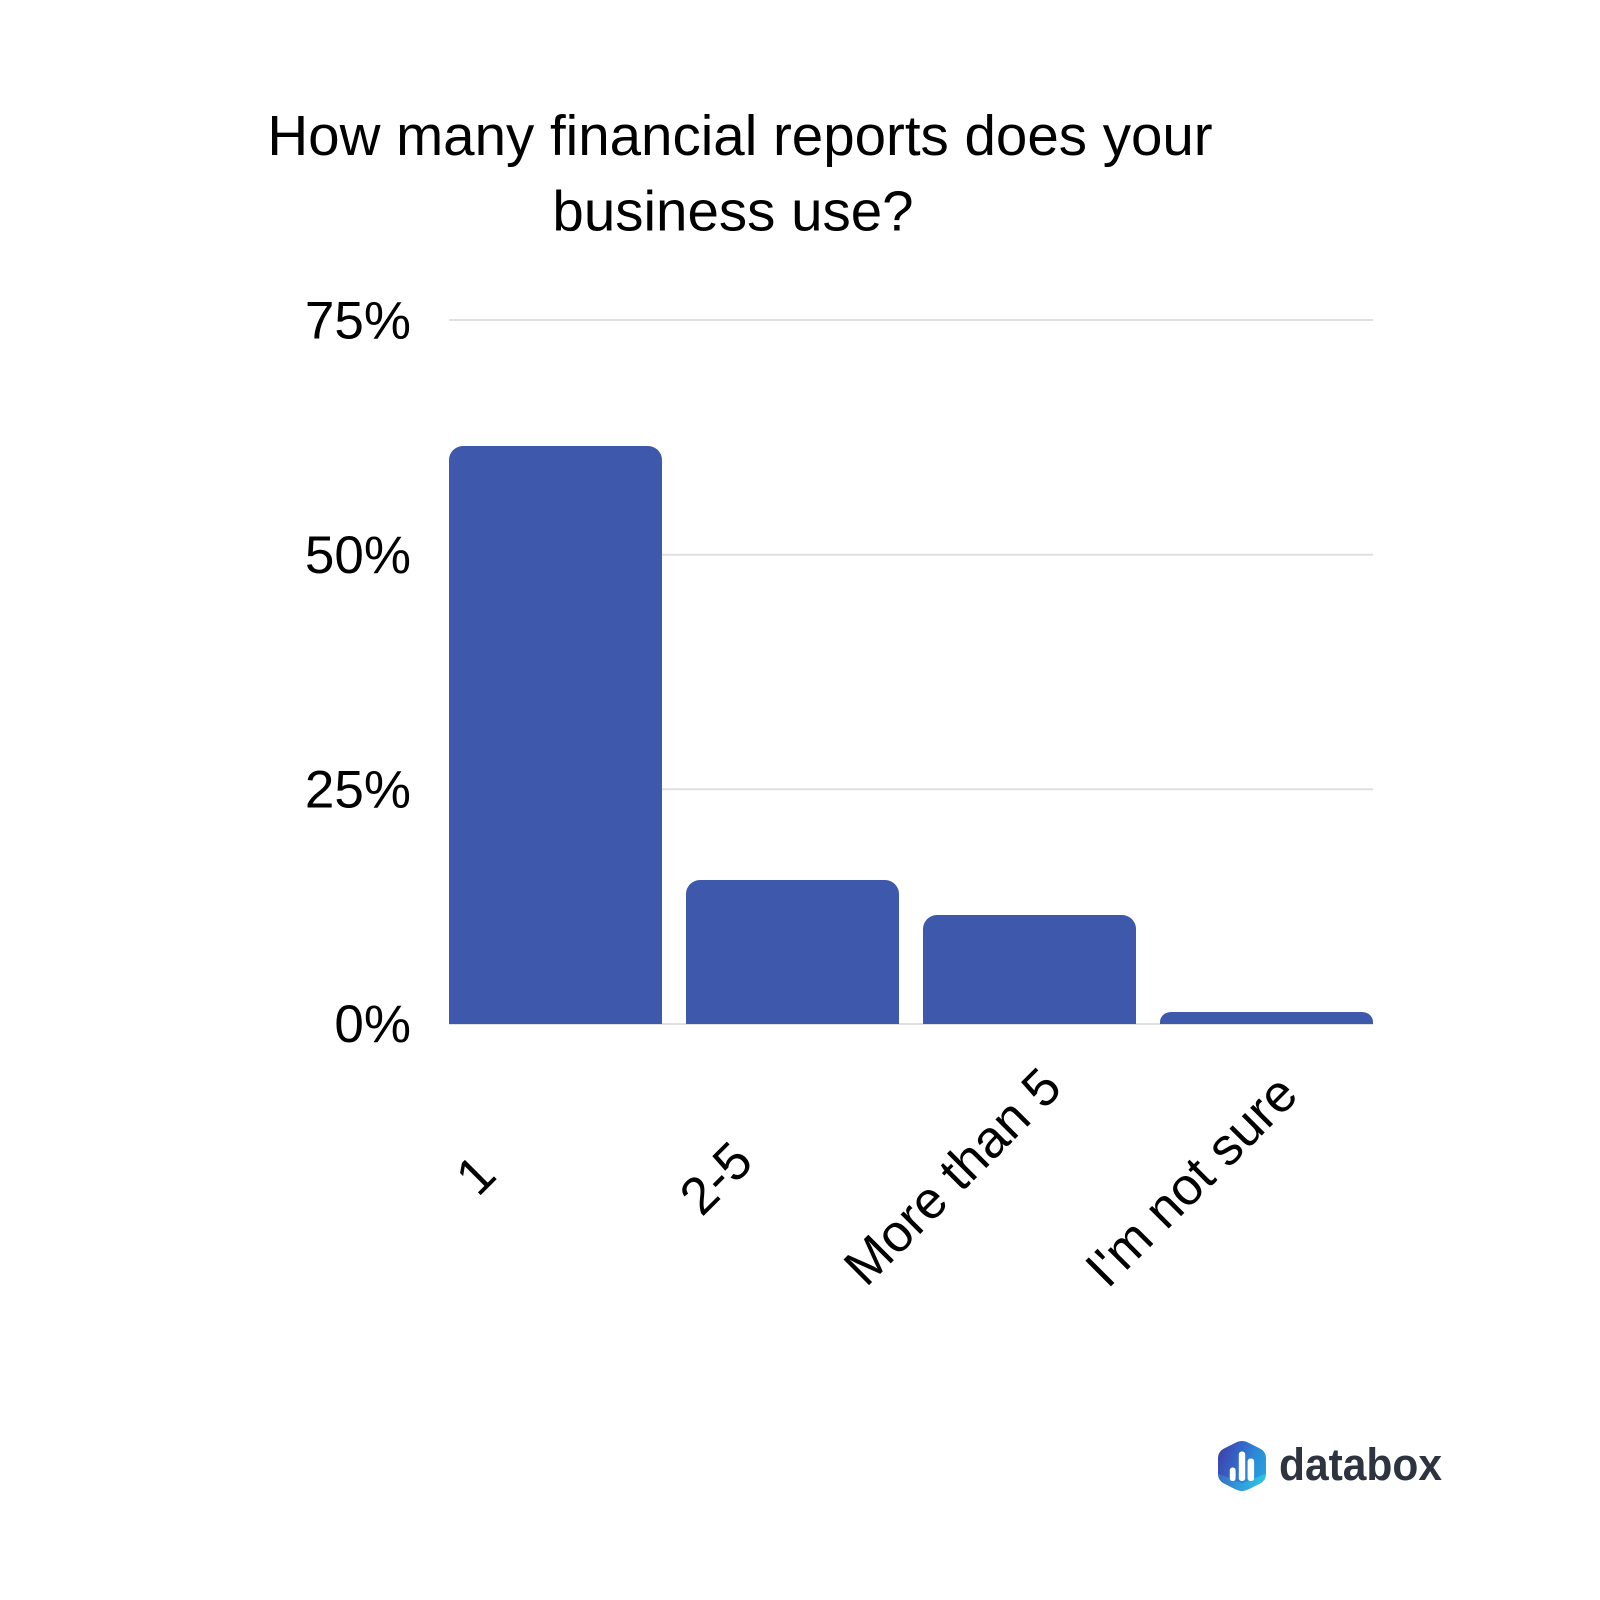 The height and width of the screenshot is (1600, 1600). Describe the element at coordinates (732, 210) in the screenshot. I see `svg-text: business use?` at that location.